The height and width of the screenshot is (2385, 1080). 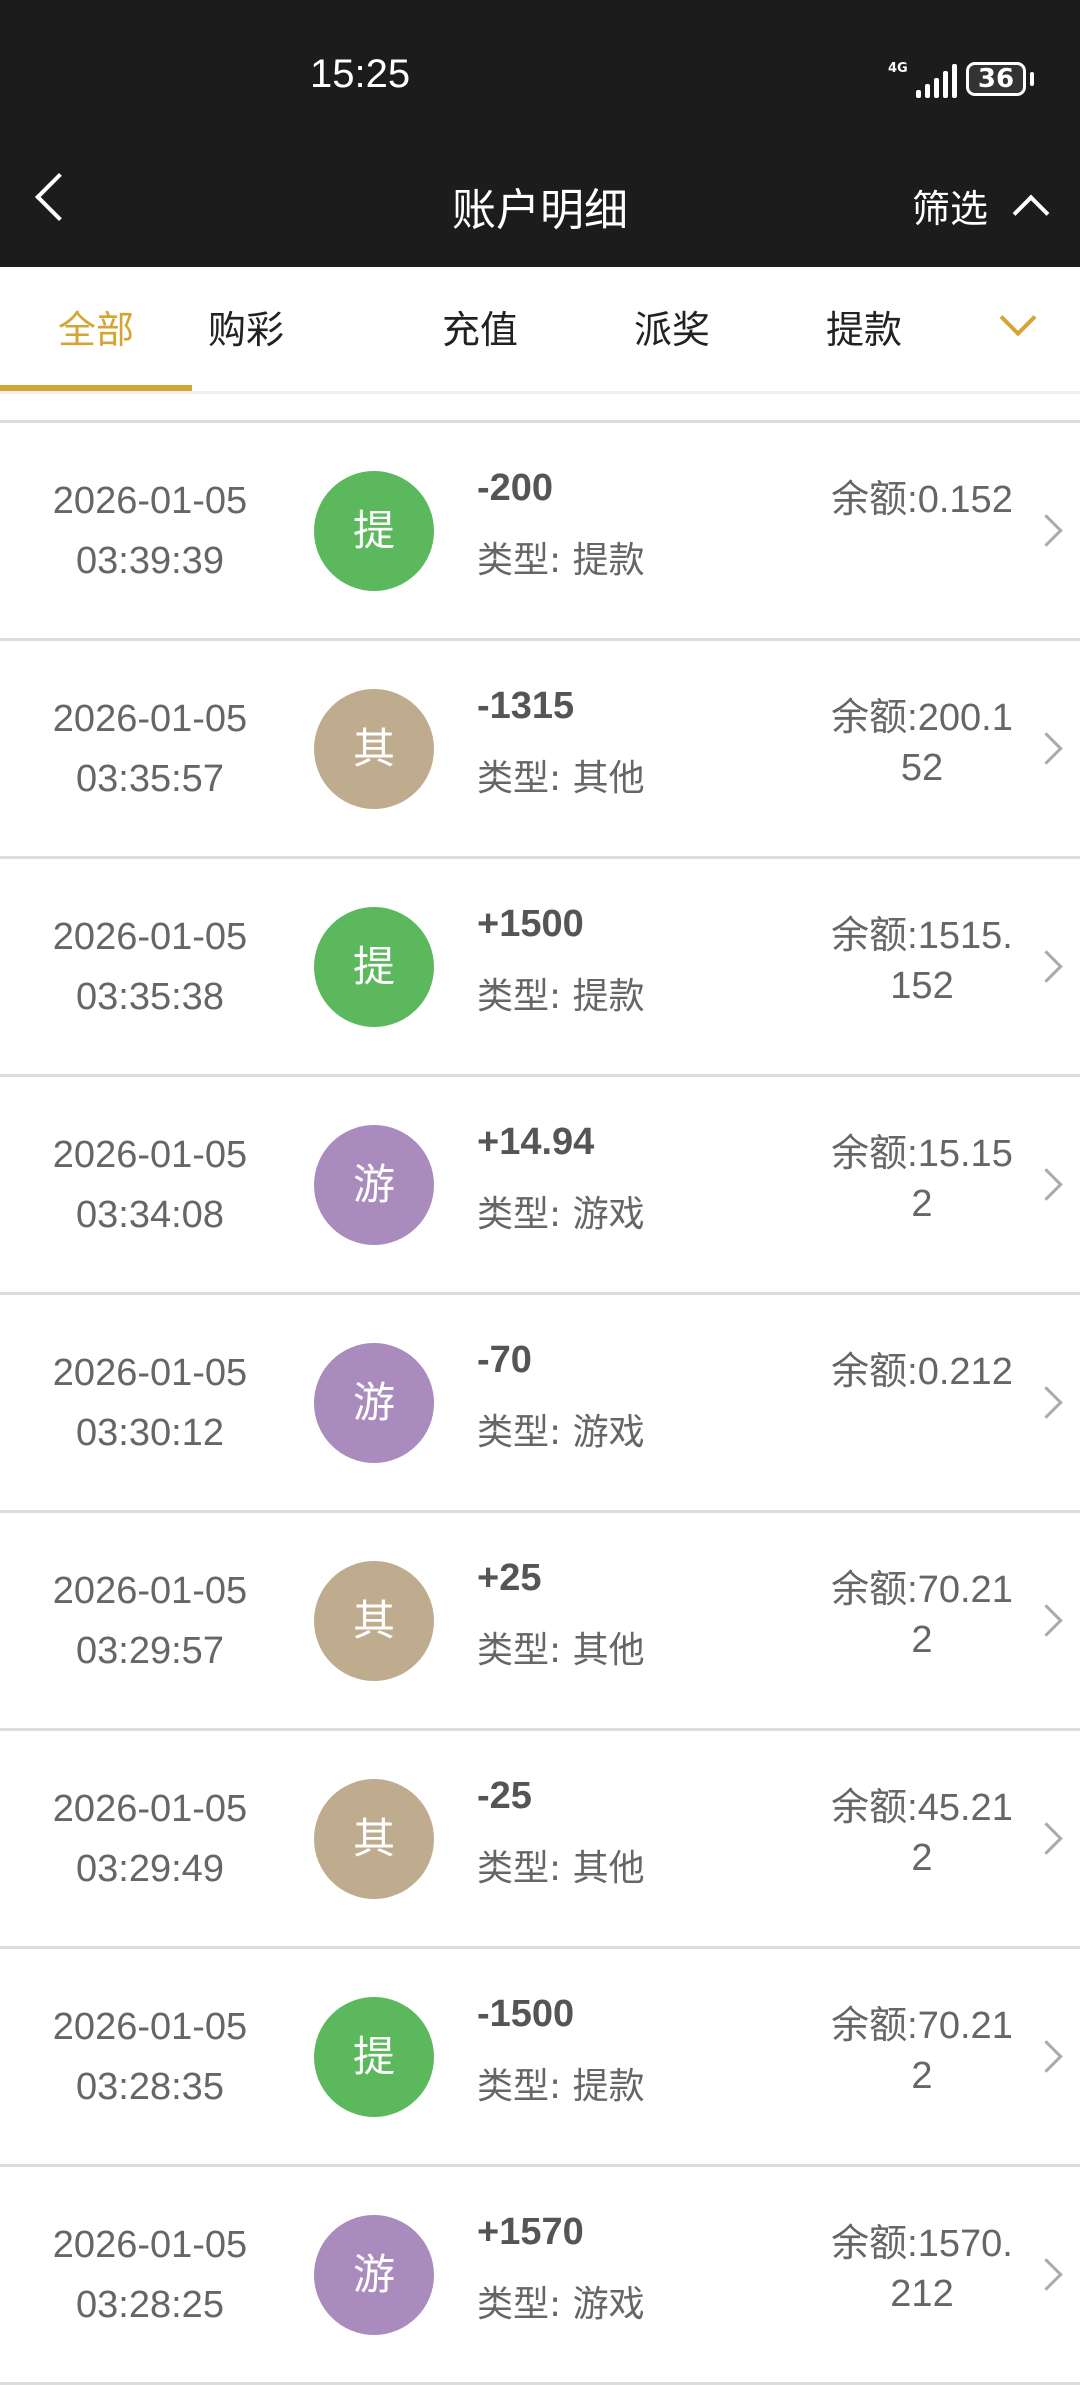 I want to click on record-balance: 余额:1570.212, so click(x=922, y=2269).